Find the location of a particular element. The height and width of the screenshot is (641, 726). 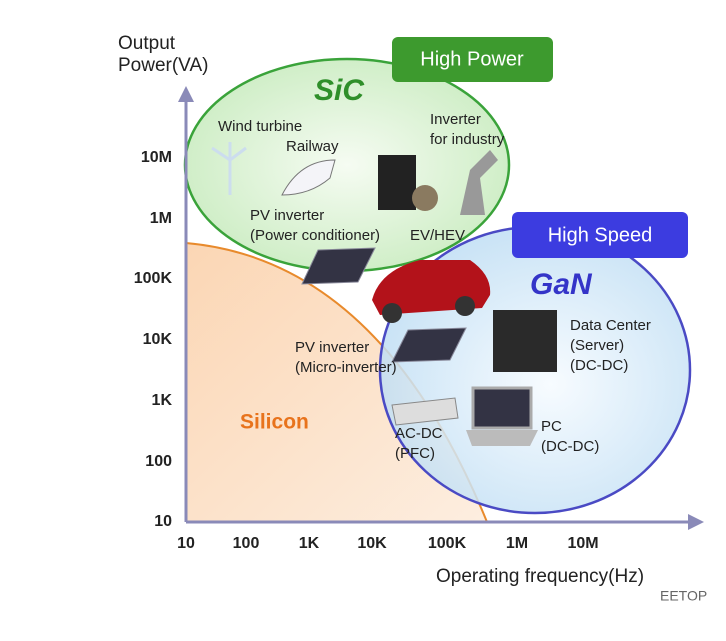

watermark: EETOP is located at coordinates (683, 596).